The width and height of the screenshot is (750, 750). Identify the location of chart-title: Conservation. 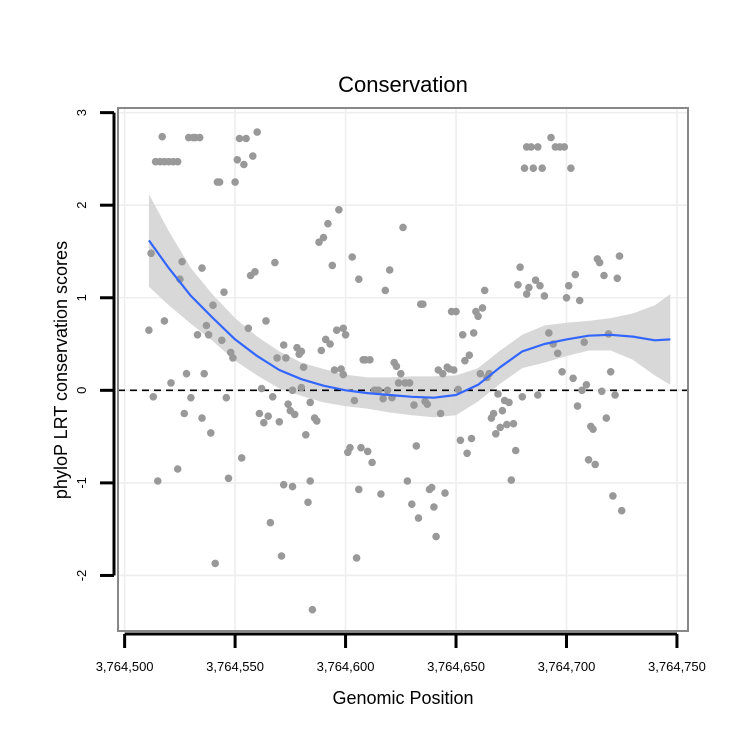
(403, 84).